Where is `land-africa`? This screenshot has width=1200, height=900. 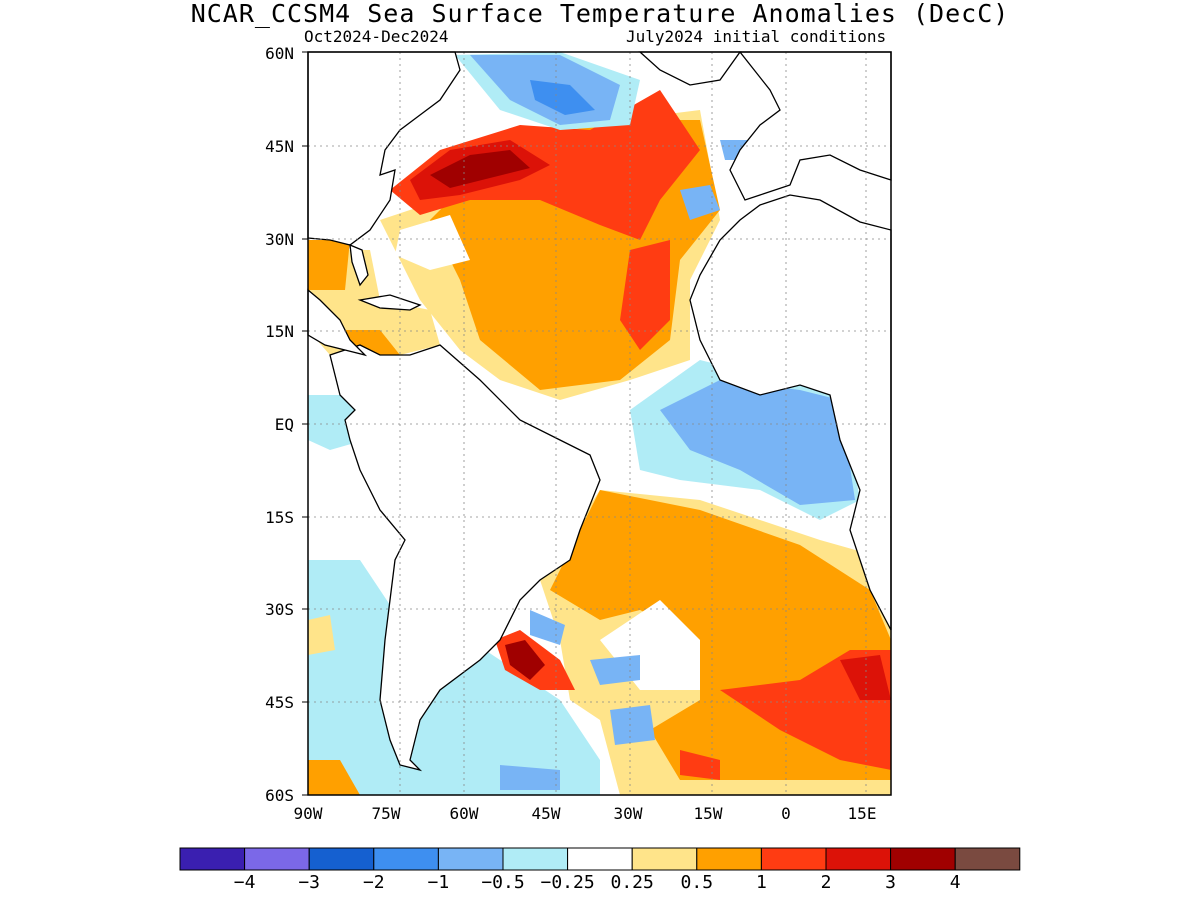 land-africa is located at coordinates (790, 412).